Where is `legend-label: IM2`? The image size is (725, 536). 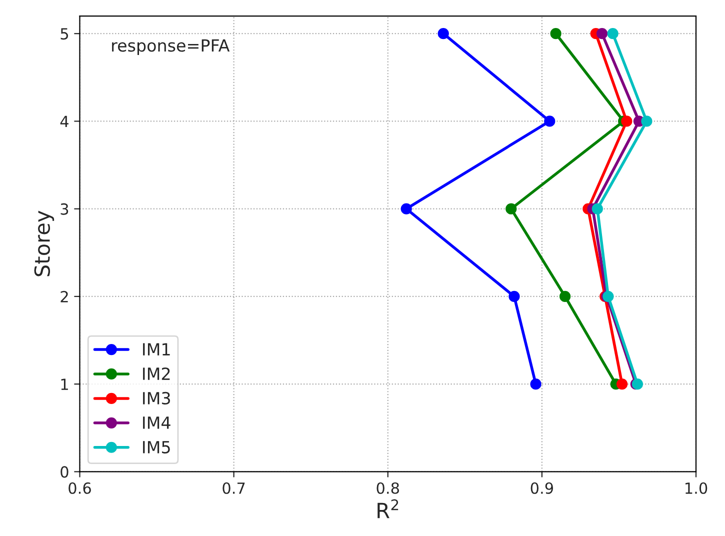
legend-label: IM2 is located at coordinates (156, 373).